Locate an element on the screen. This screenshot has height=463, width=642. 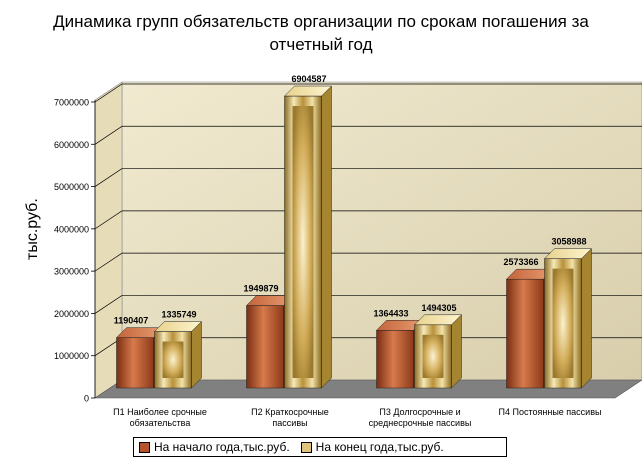
legend-item-start: На начало года,тыс.руб. is located at coordinates (214, 447).